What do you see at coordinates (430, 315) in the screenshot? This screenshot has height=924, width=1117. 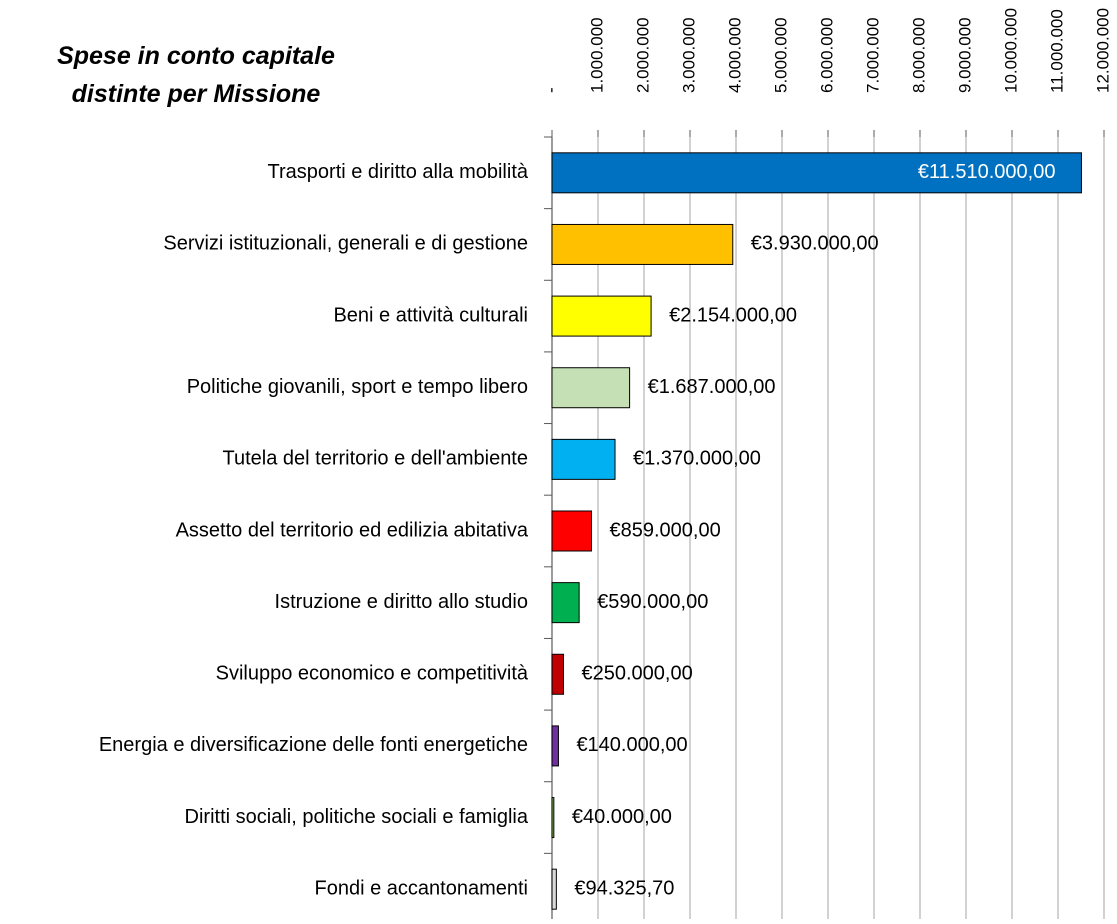 I see `y-tick-label: Beni e attività culturali` at bounding box center [430, 315].